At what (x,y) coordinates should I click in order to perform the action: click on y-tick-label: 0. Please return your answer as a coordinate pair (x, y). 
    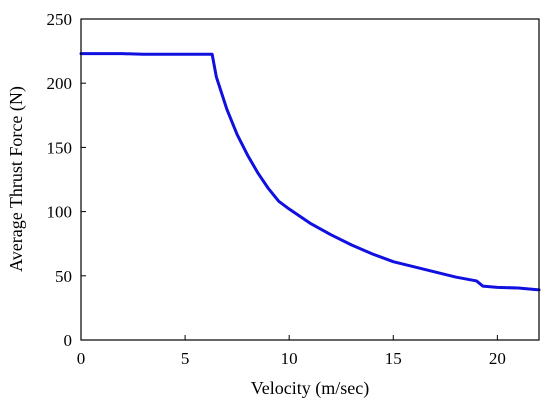
    Looking at the image, I should click on (68, 340).